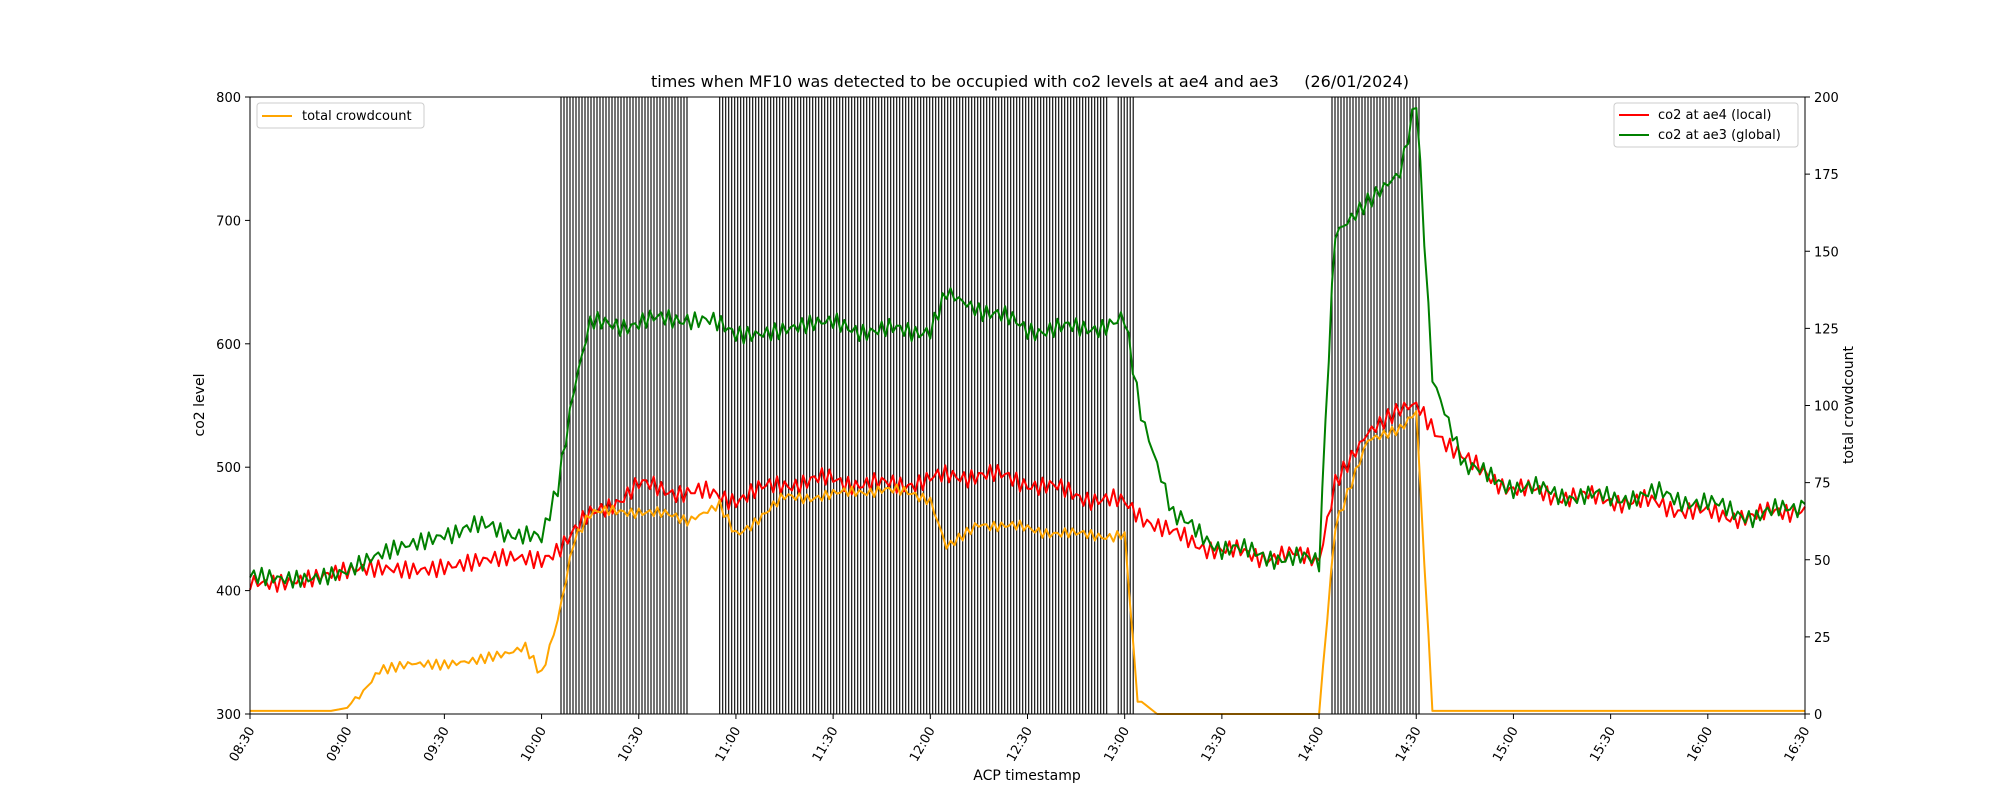 The image size is (2000, 800). What do you see at coordinates (1818, 715) in the screenshot?
I see `y2-tick-label: 0` at bounding box center [1818, 715].